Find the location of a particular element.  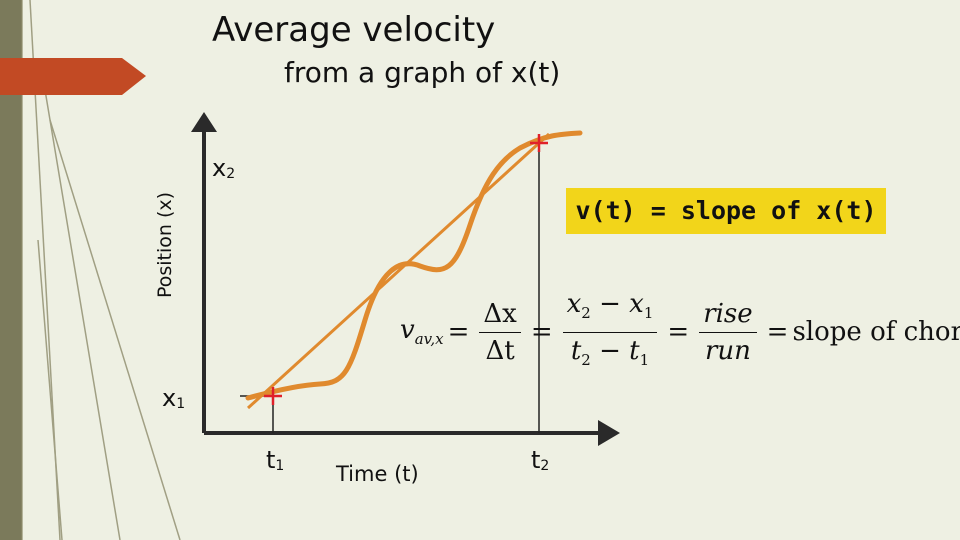

slope-note: v(t) = slope of x(t) is located at coordinates (726, 211).